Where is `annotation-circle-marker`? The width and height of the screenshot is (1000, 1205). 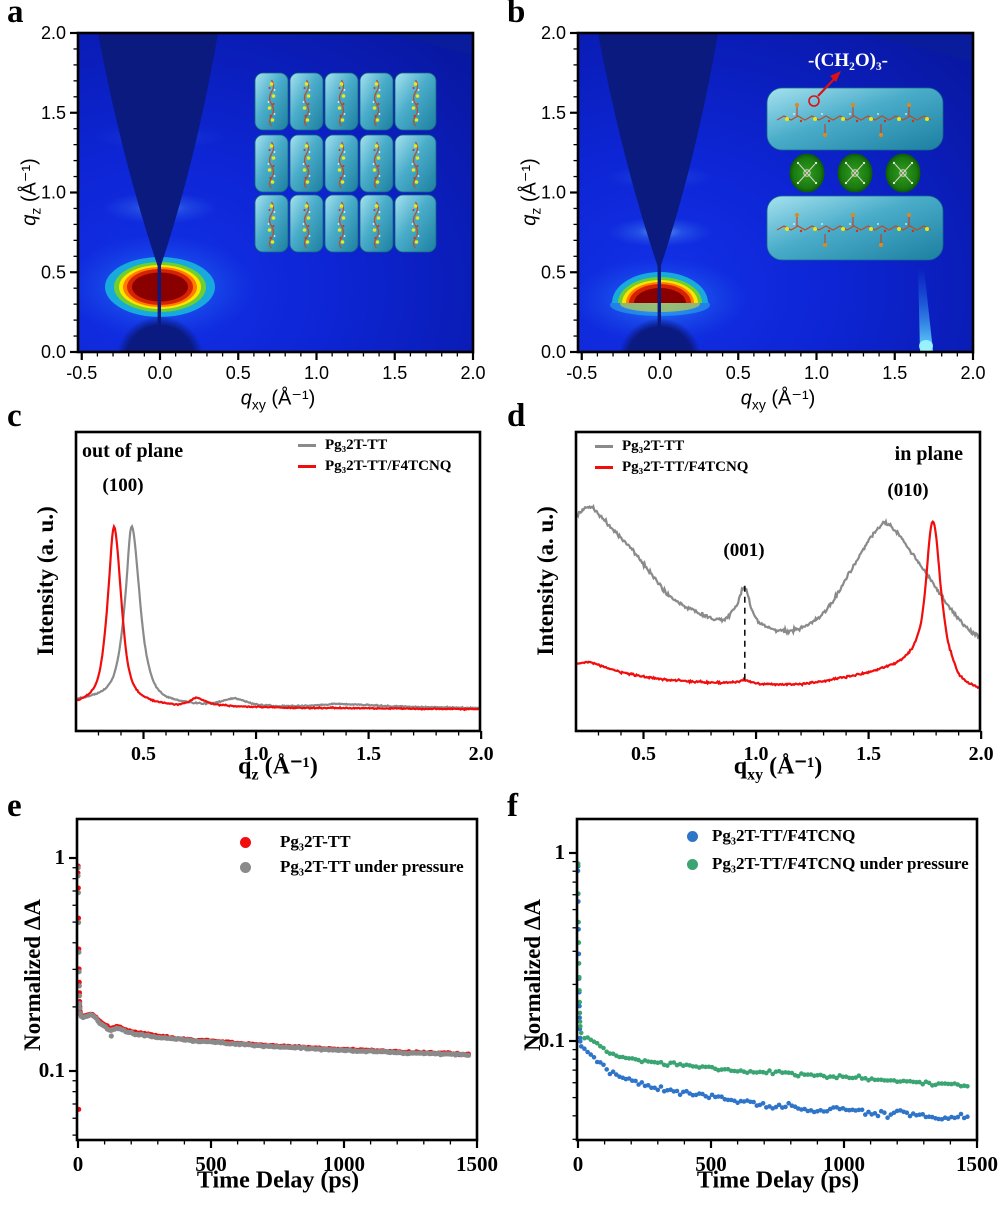
annotation-circle-marker is located at coordinates (814, 101).